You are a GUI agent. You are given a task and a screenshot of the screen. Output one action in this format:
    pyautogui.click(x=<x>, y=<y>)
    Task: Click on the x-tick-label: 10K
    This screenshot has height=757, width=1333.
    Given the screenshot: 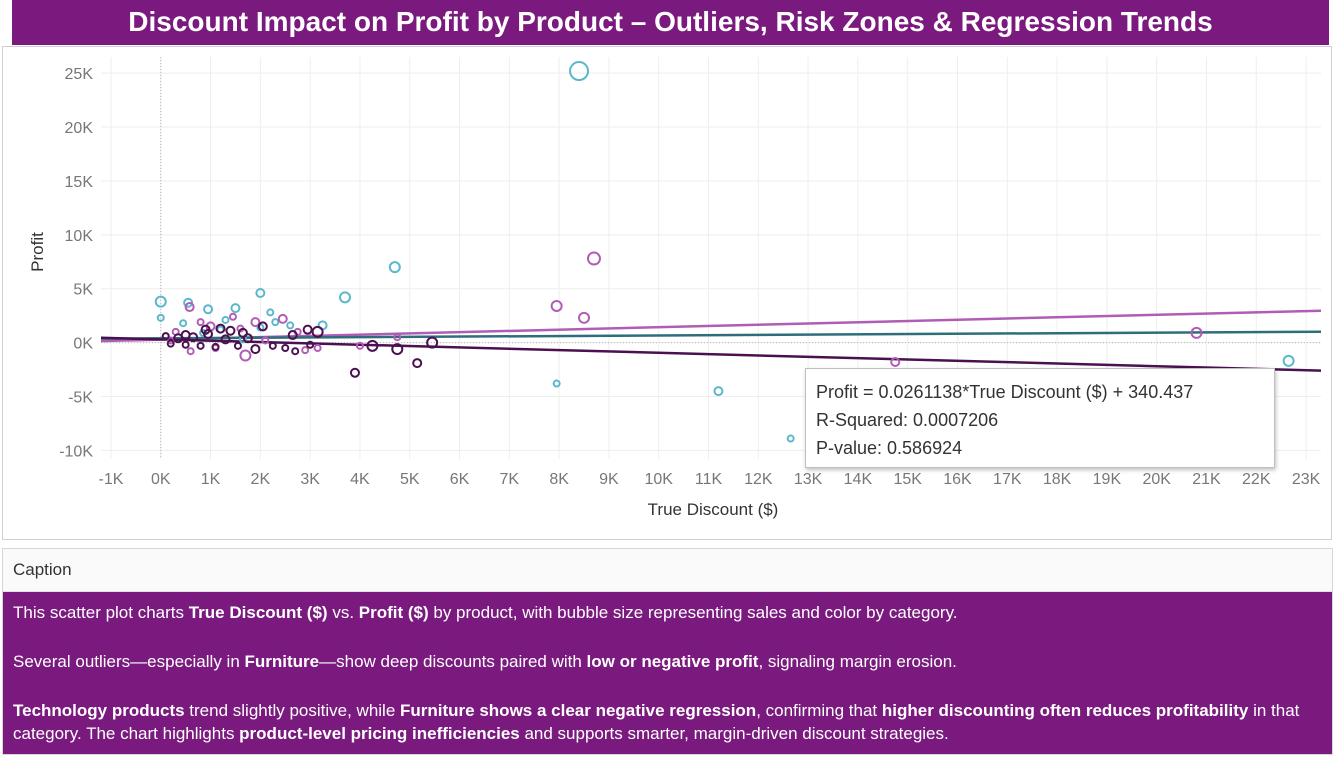 What is the action you would take?
    pyautogui.click(x=658, y=479)
    